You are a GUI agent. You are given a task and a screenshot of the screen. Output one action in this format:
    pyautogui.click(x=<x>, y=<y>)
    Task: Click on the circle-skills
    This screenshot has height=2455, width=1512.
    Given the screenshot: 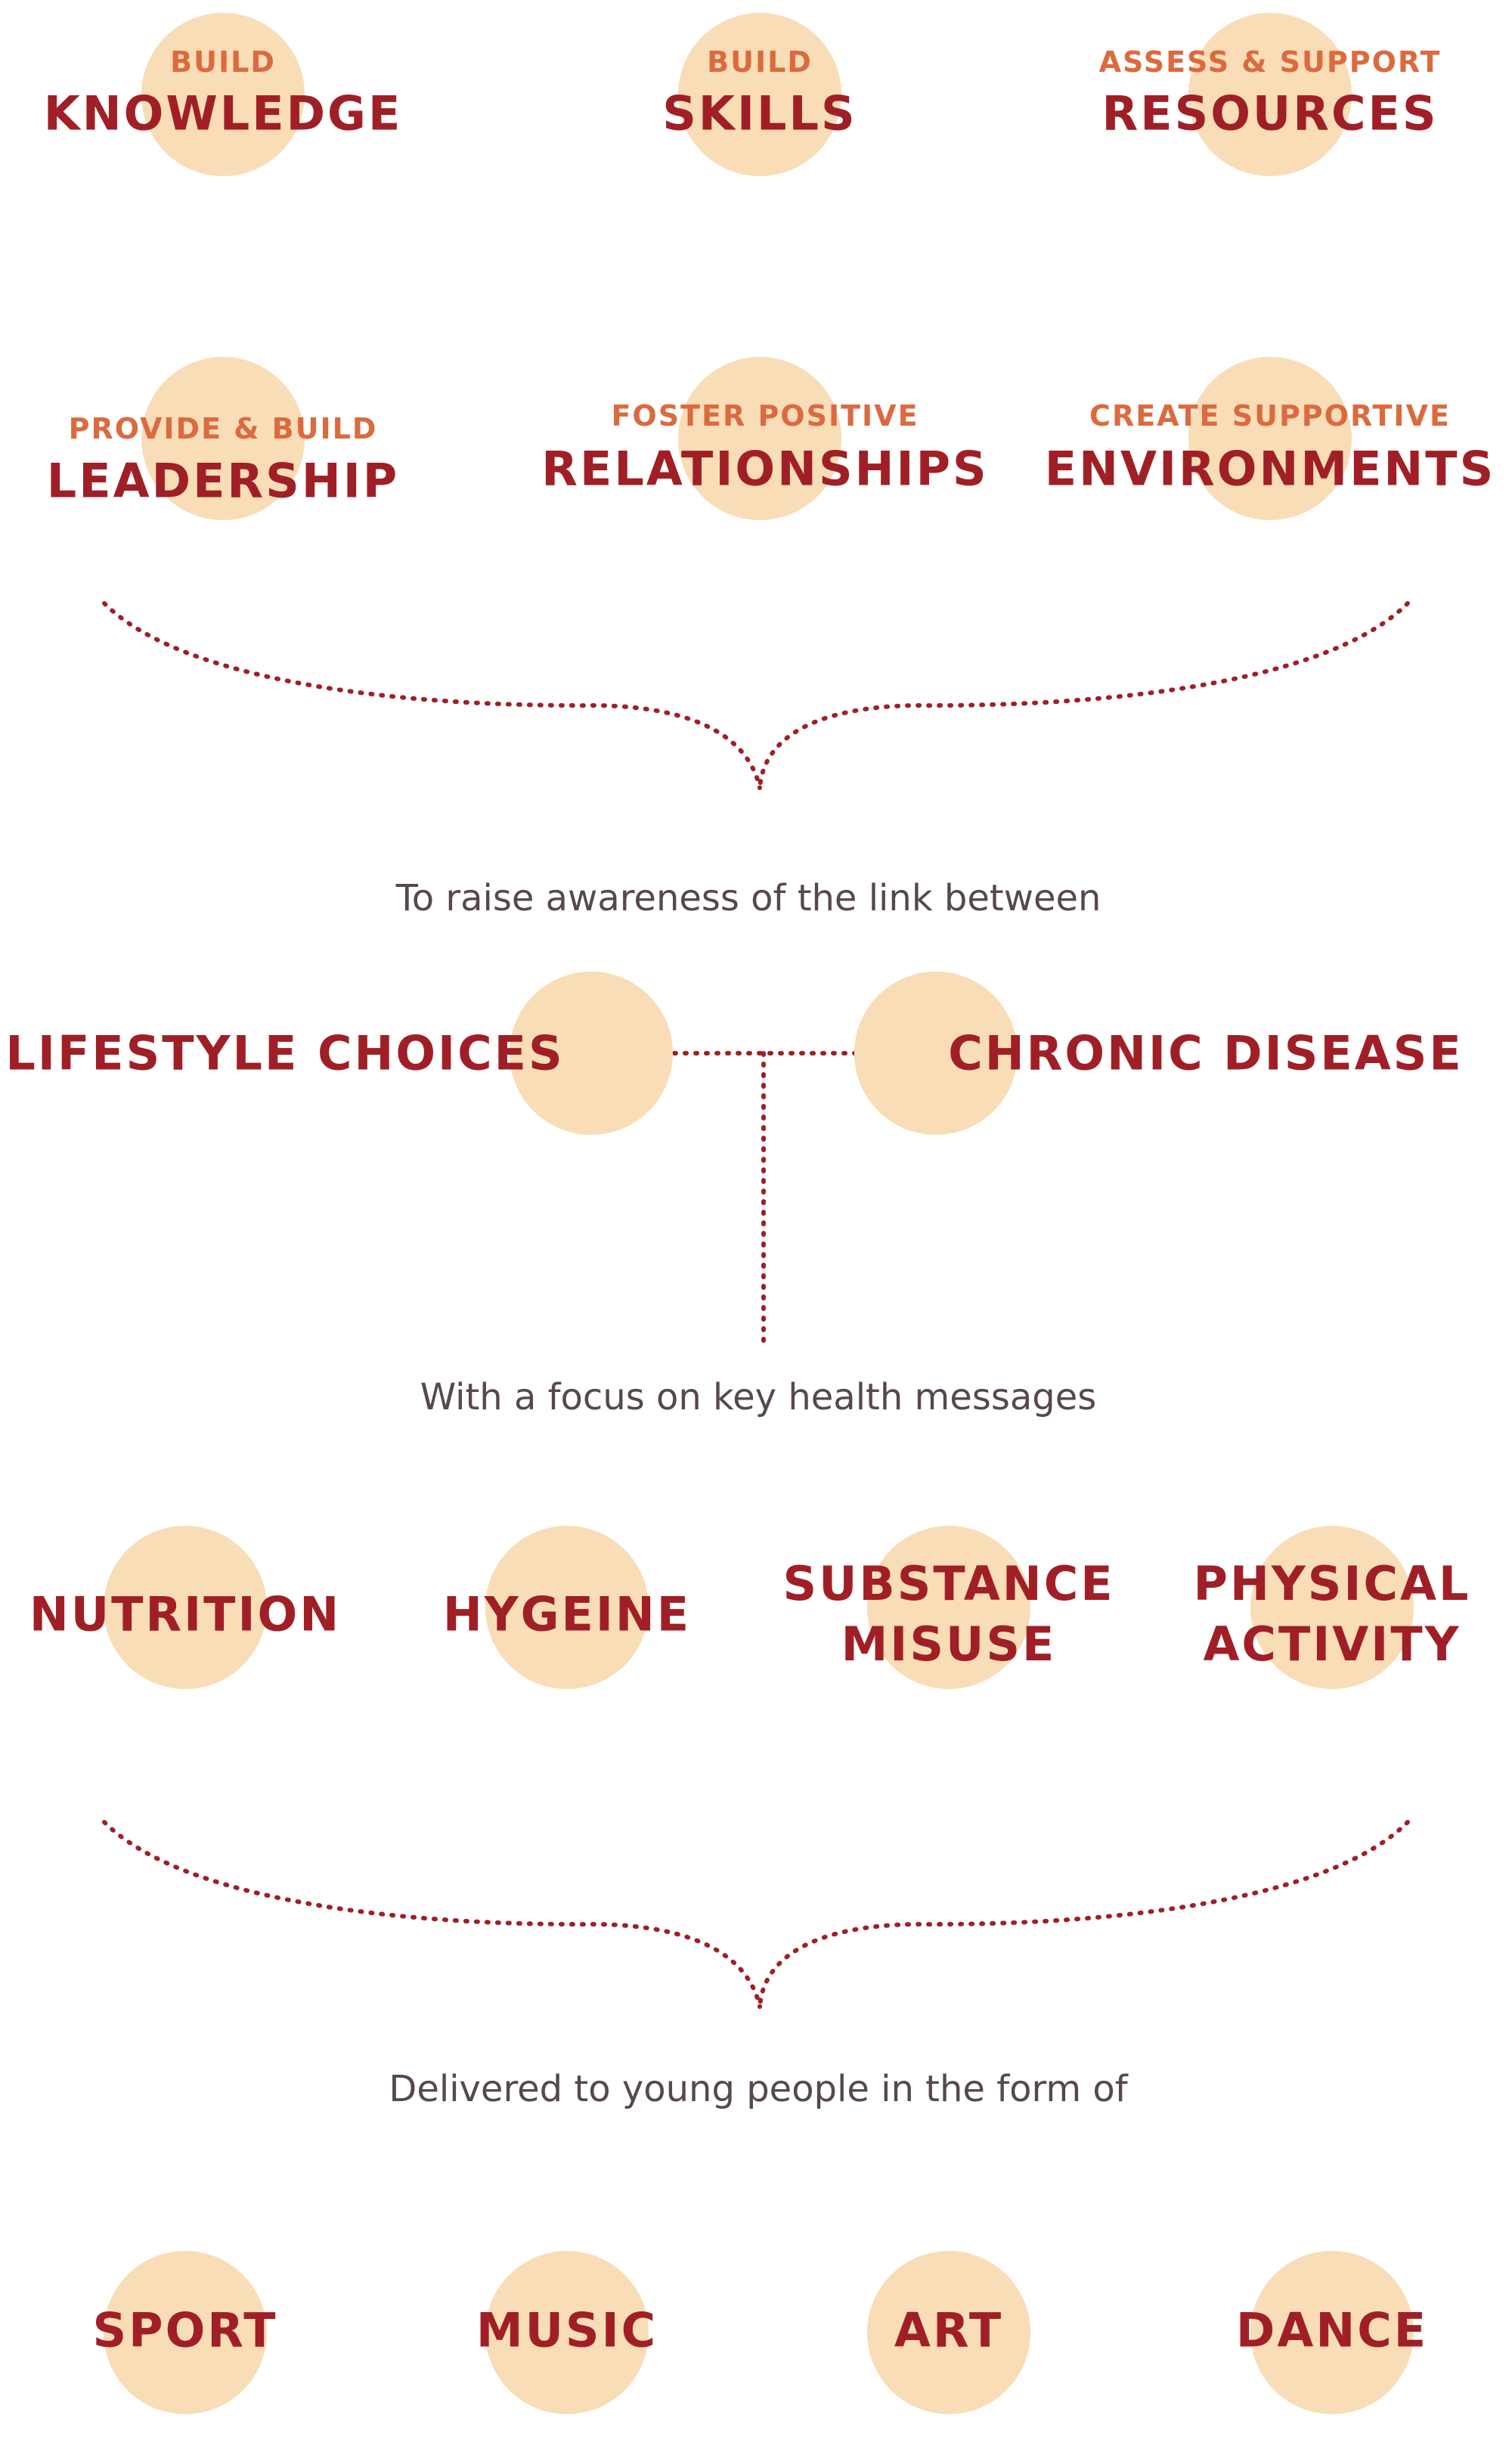 What is the action you would take?
    pyautogui.click(x=759, y=94)
    